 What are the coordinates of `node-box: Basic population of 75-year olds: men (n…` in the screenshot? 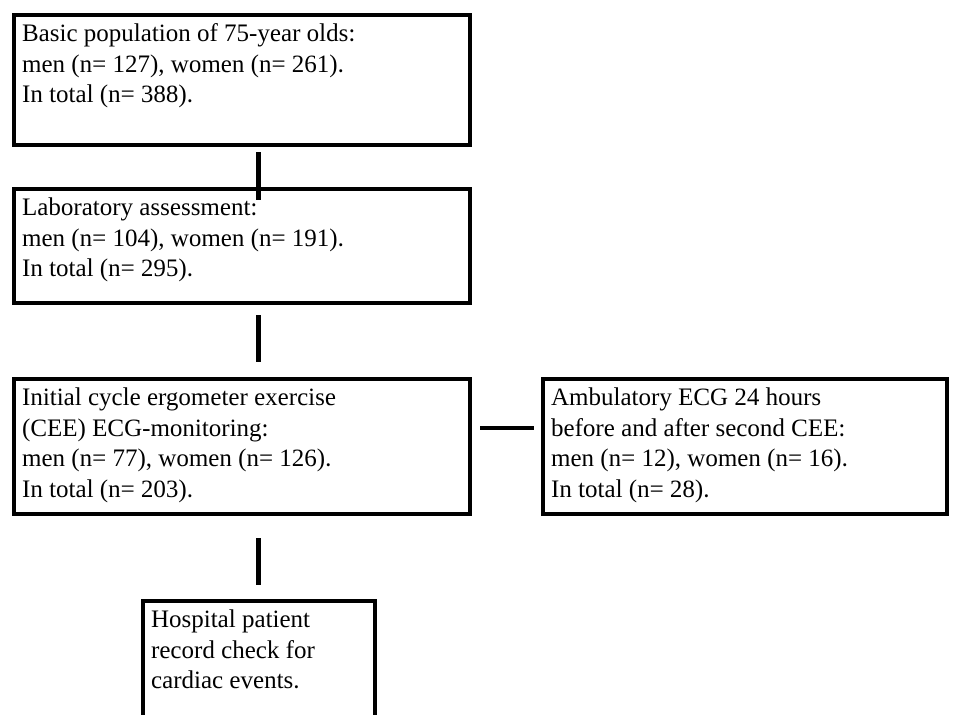 It's located at (242, 80).